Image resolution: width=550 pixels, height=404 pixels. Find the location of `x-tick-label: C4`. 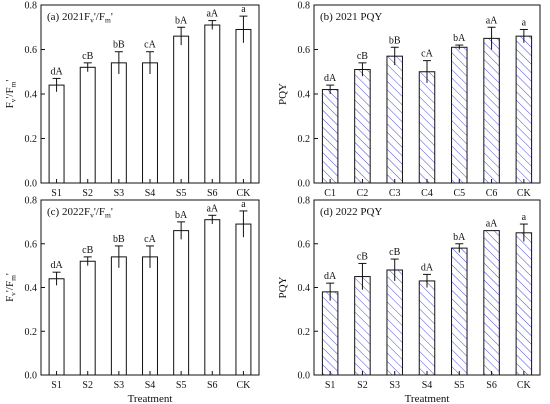

x-tick-label: C4 is located at coordinates (427, 193).